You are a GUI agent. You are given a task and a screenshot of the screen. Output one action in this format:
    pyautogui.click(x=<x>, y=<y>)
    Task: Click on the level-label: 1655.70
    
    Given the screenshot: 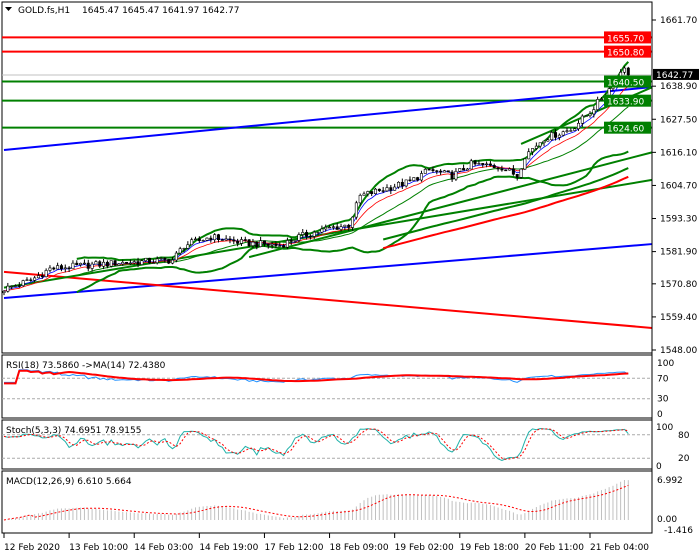 What is the action you would take?
    pyautogui.click(x=625, y=39)
    